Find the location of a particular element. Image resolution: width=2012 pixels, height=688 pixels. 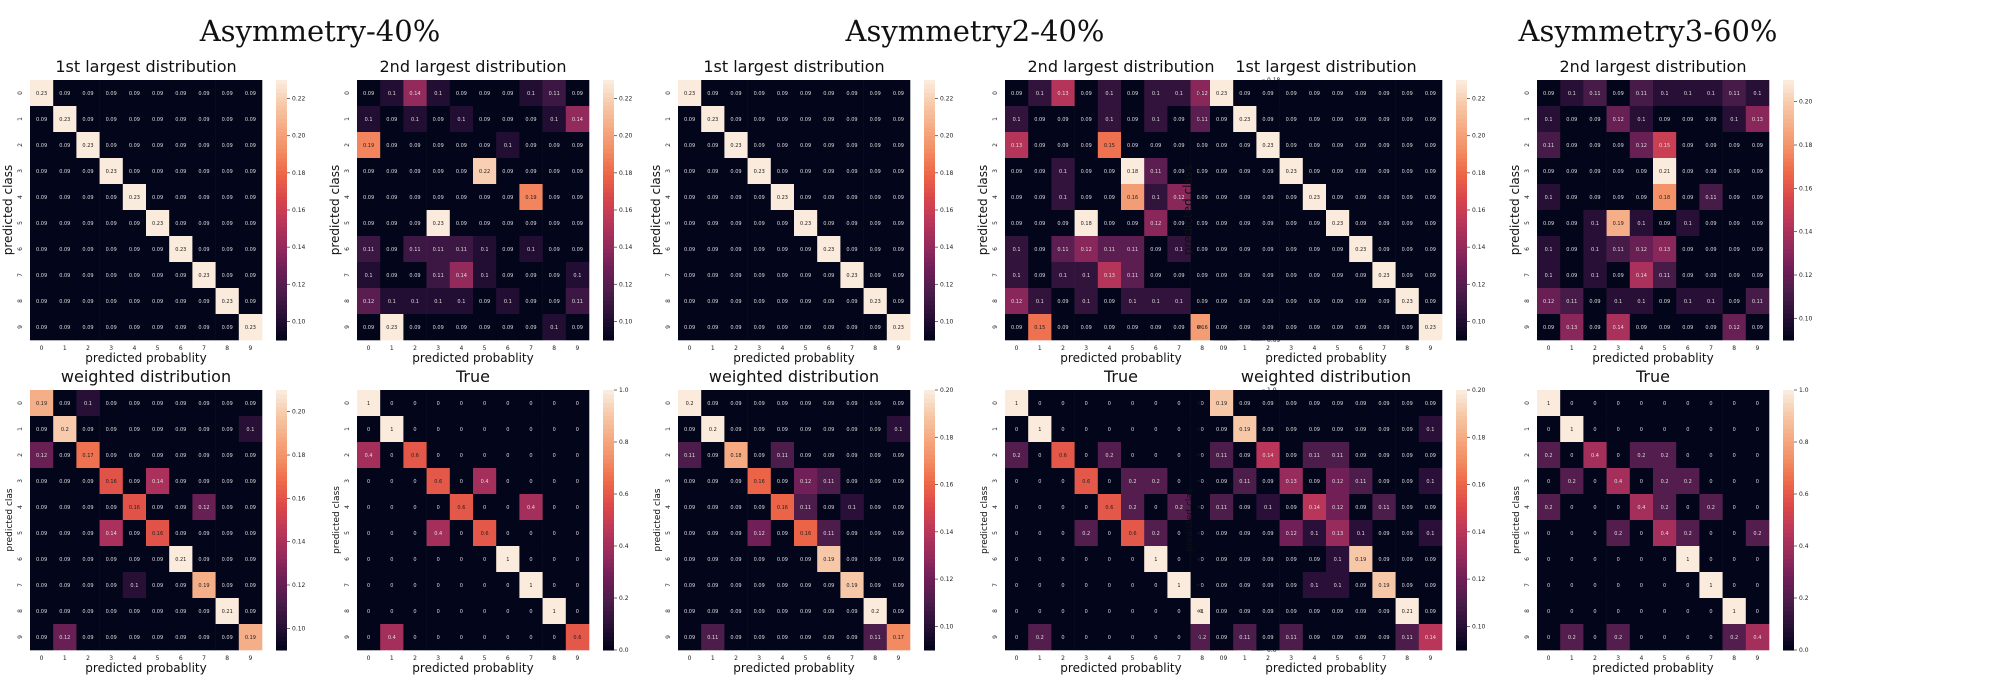

x-tick-label: 5 is located at coordinates (806, 658).